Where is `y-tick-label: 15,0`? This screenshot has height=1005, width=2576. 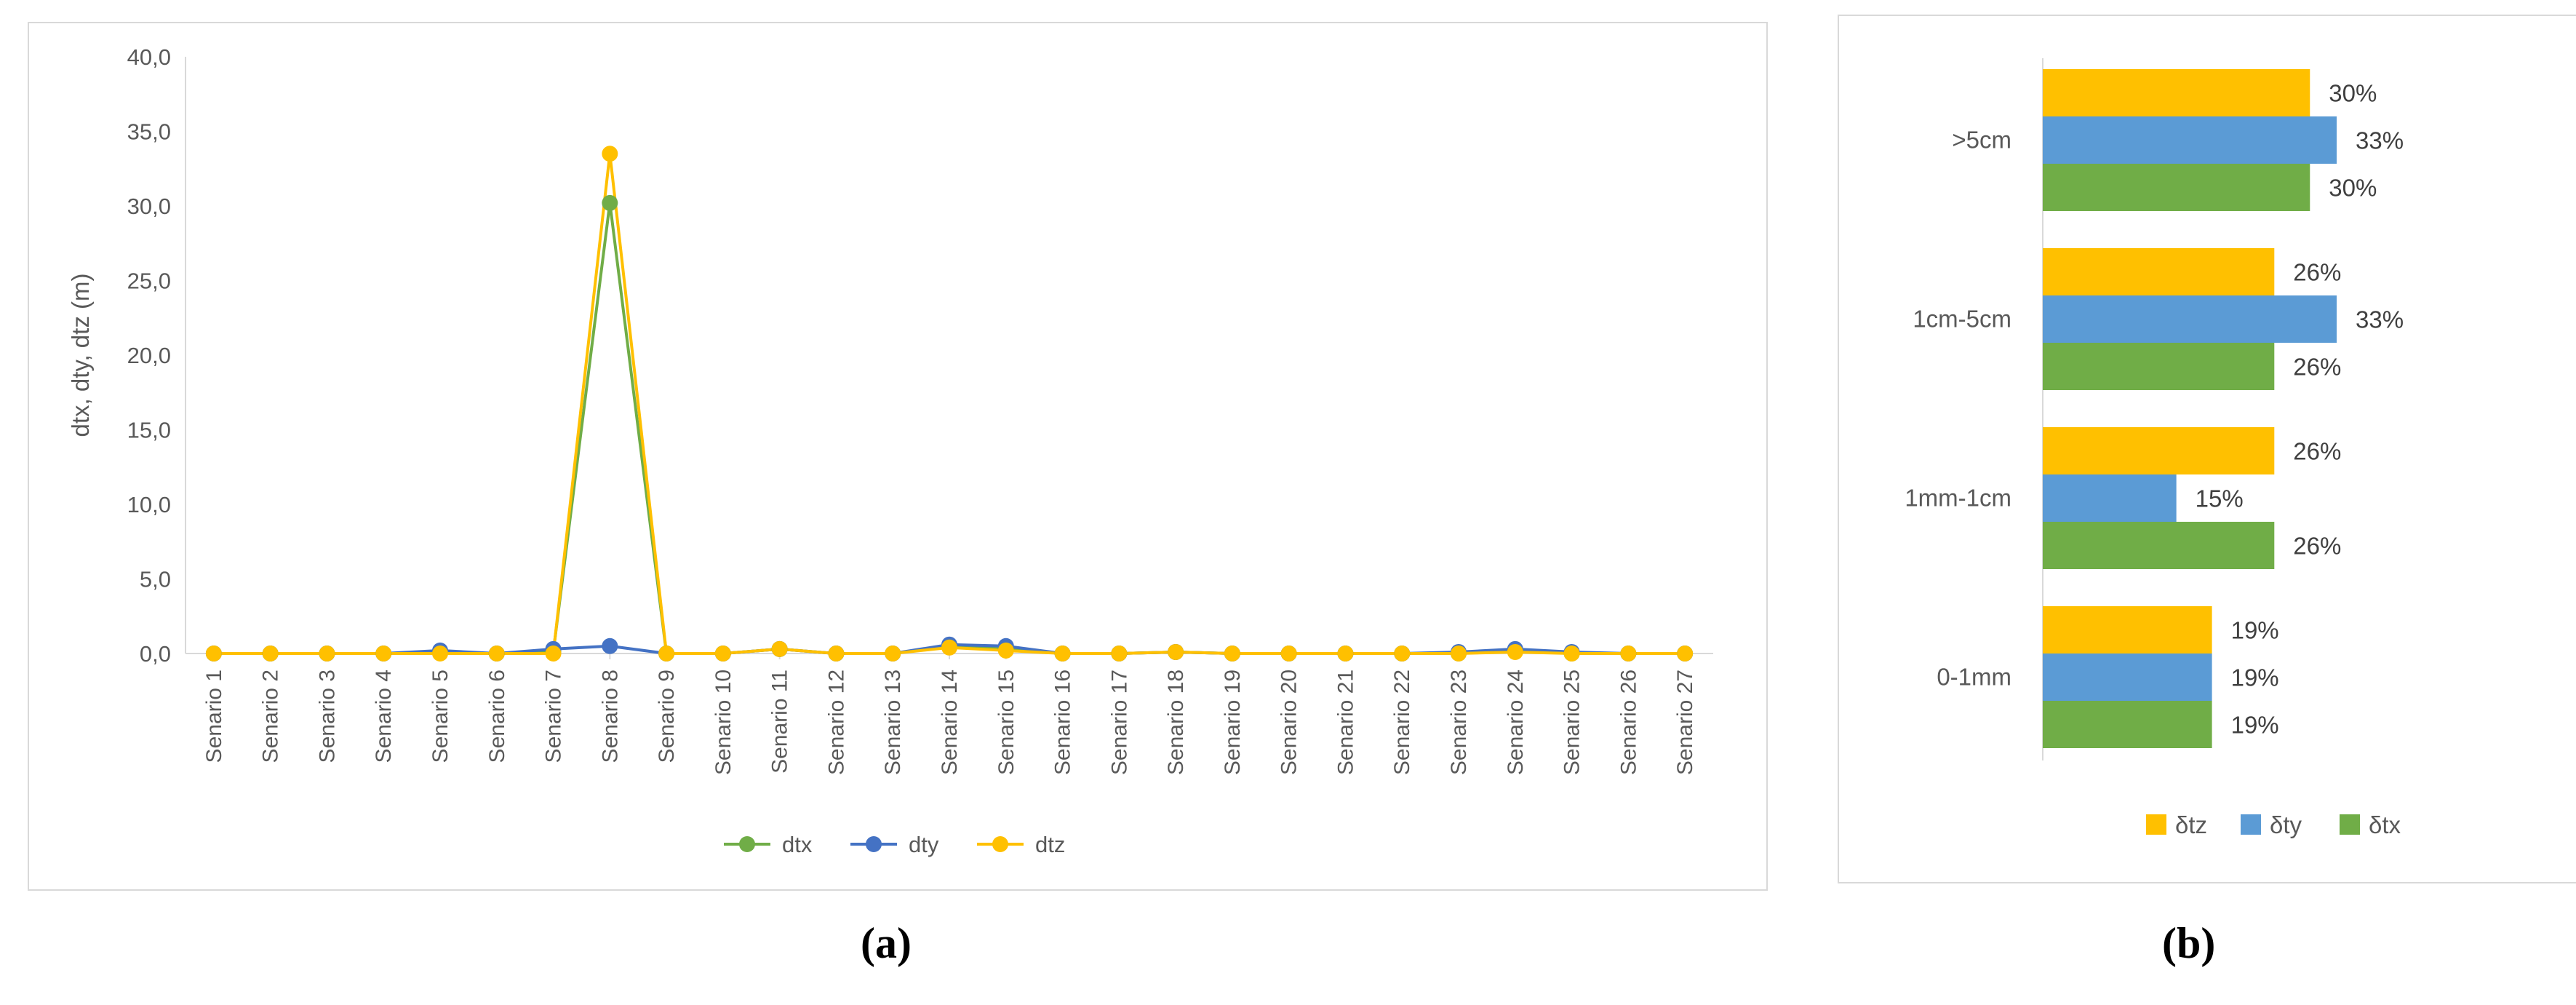
y-tick-label: 15,0 is located at coordinates (149, 430).